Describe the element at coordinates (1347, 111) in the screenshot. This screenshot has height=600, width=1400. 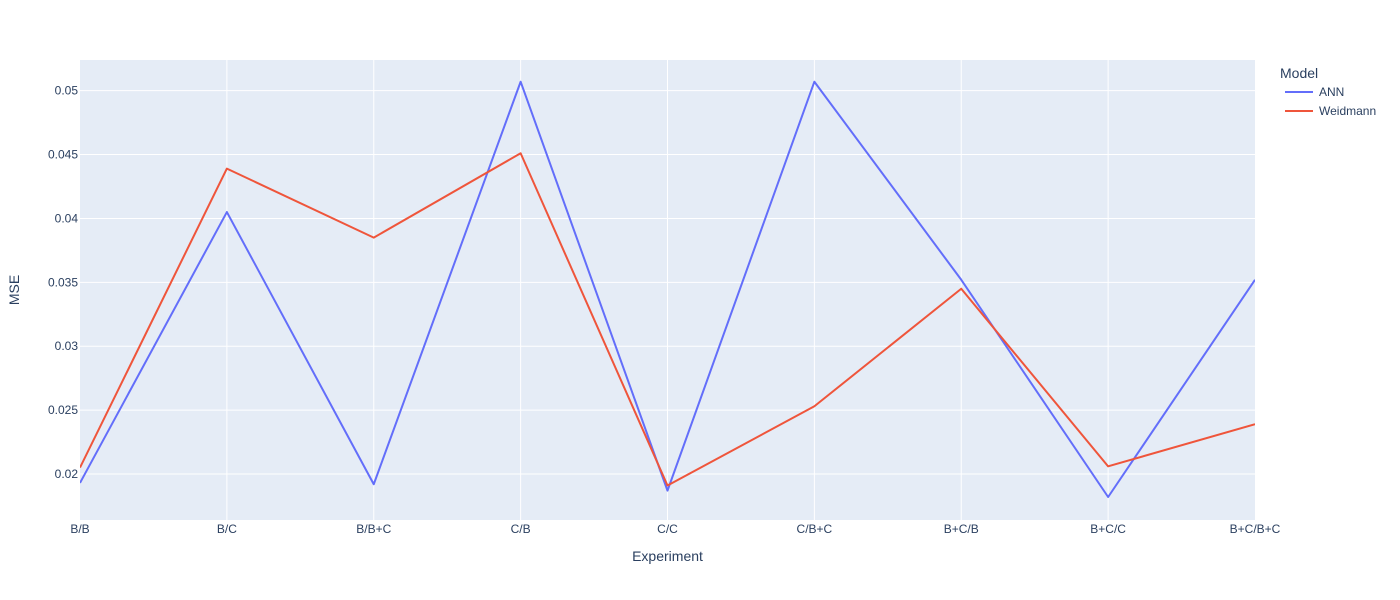
I see `legend-label: Weidmann` at that location.